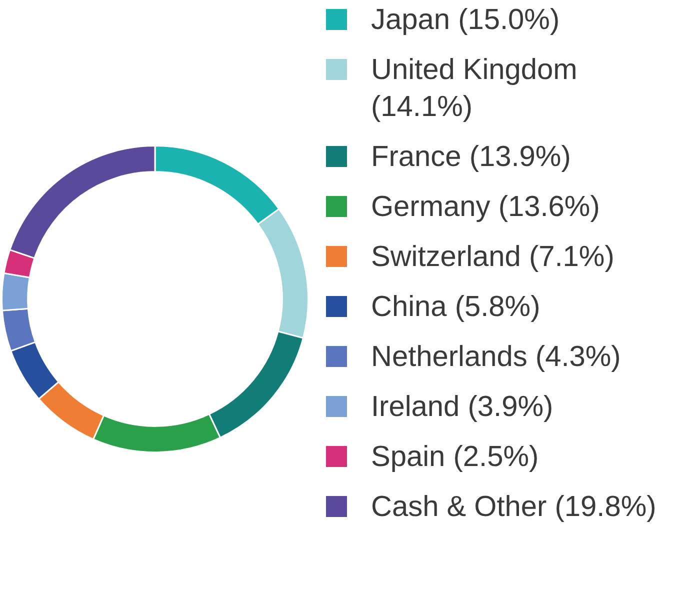  Describe the element at coordinates (493, 257) in the screenshot. I see `legend-label: Switzerland (7.1%)` at that location.